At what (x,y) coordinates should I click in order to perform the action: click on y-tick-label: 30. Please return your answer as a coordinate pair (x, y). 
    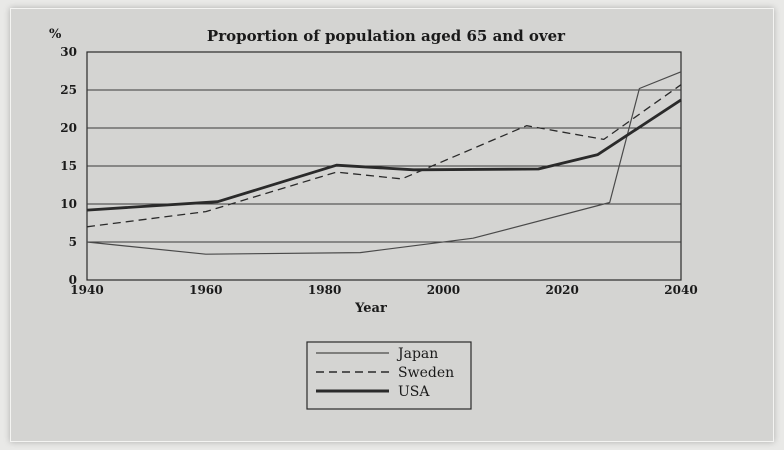
    Looking at the image, I should click on (68, 52).